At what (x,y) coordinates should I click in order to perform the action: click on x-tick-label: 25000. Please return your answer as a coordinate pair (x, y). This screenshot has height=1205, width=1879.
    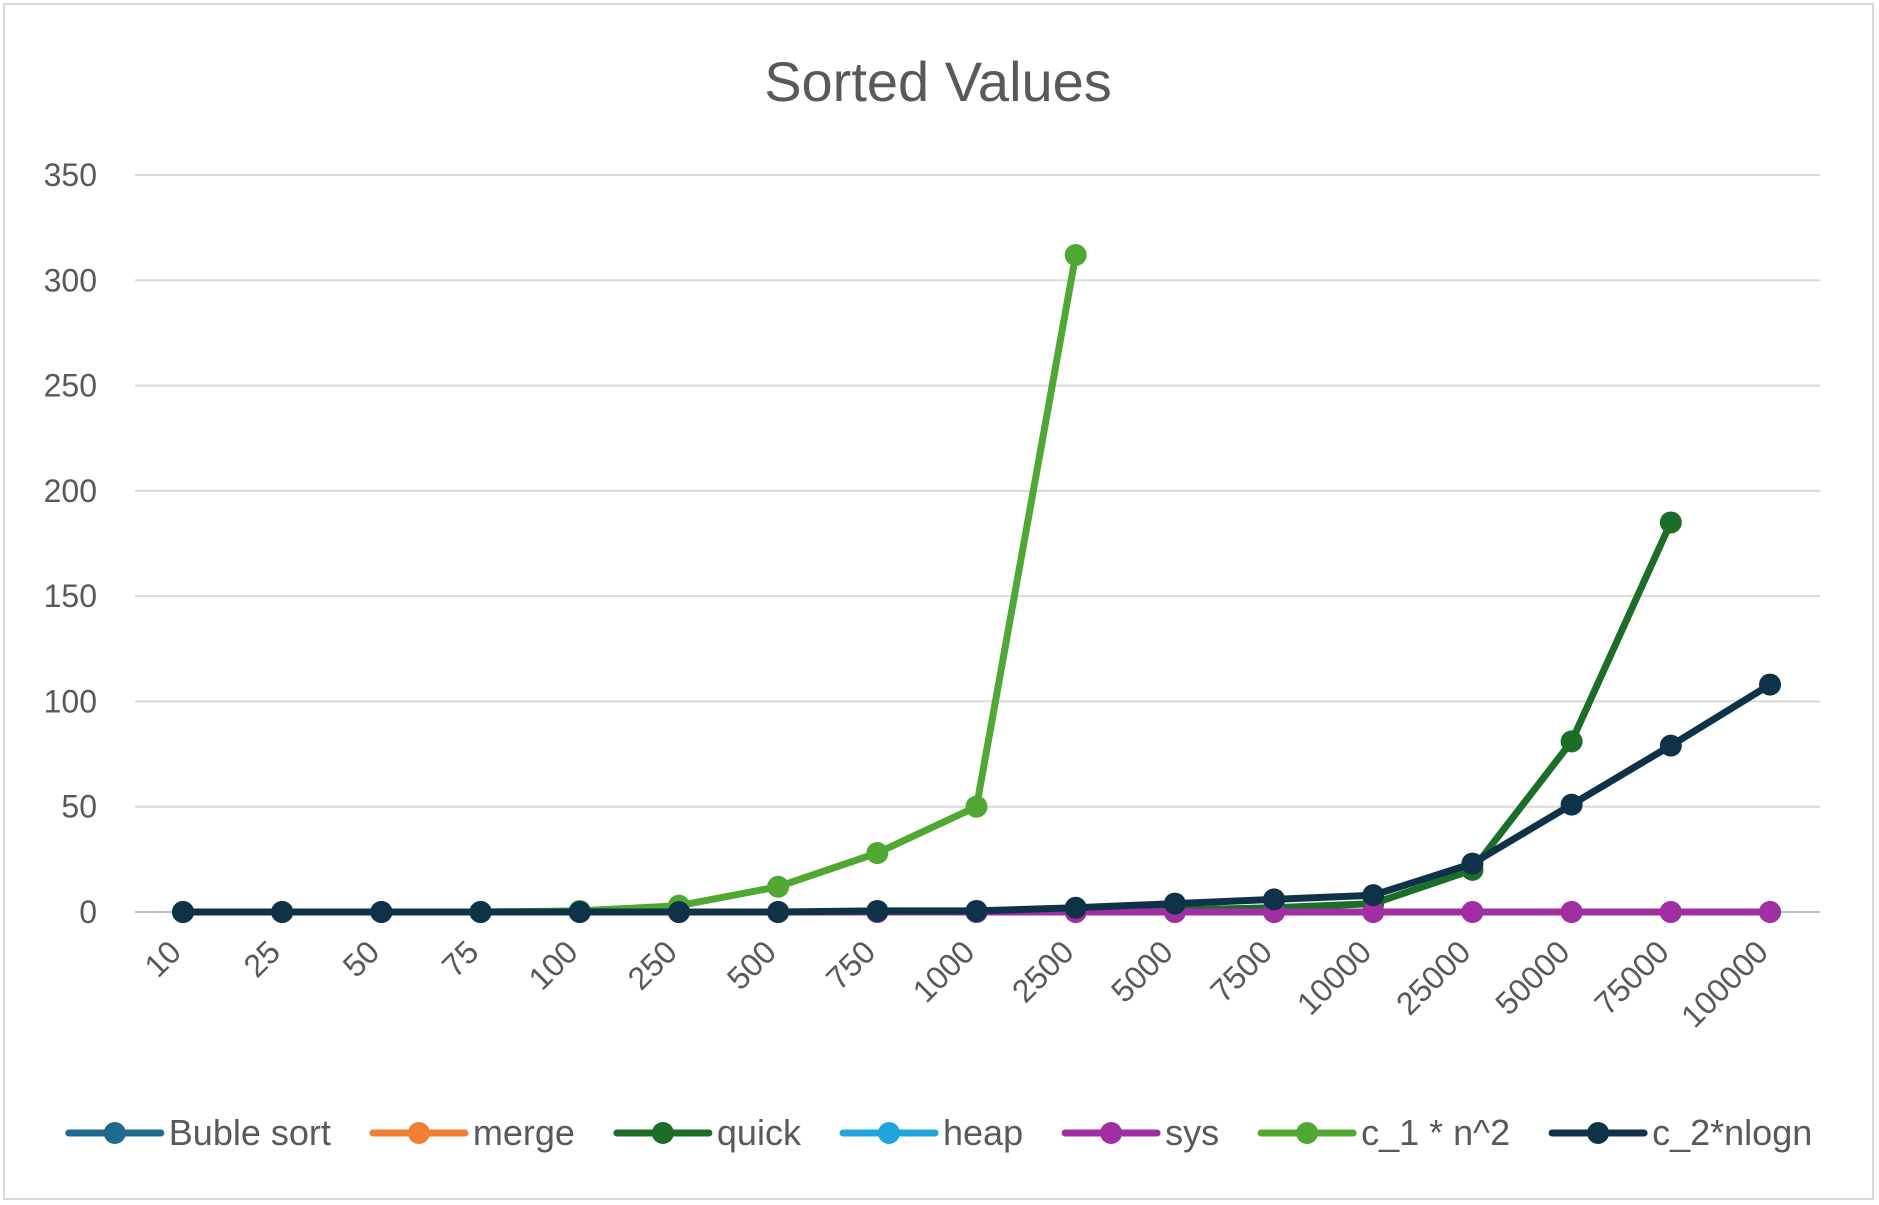
    Looking at the image, I should click on (1433, 977).